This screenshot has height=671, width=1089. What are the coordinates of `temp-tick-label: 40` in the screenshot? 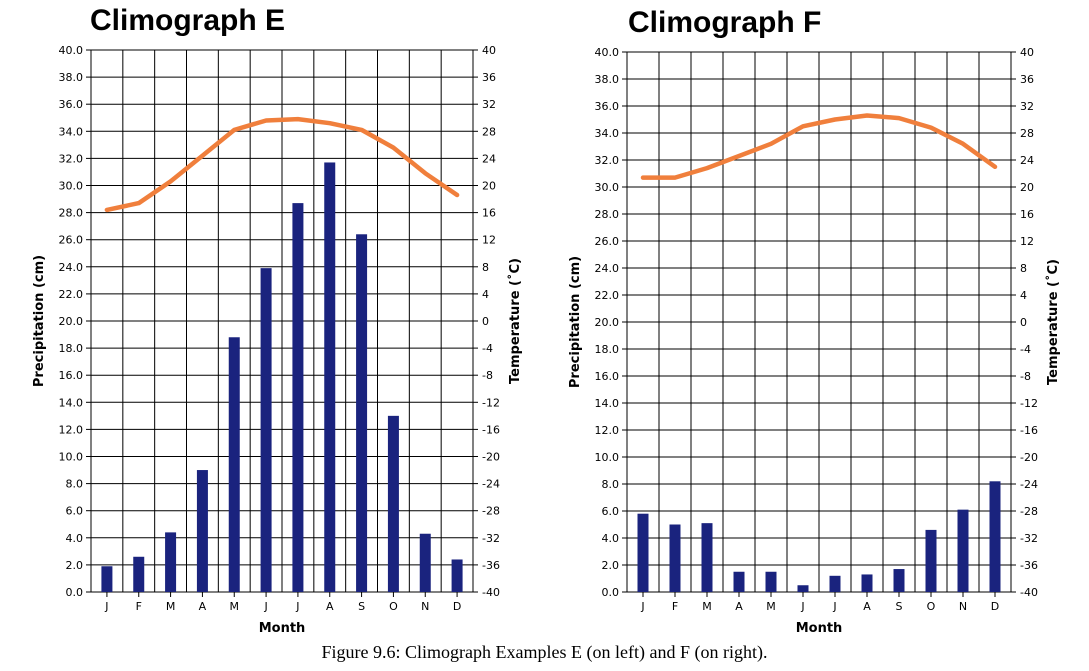 It's located at (489, 50).